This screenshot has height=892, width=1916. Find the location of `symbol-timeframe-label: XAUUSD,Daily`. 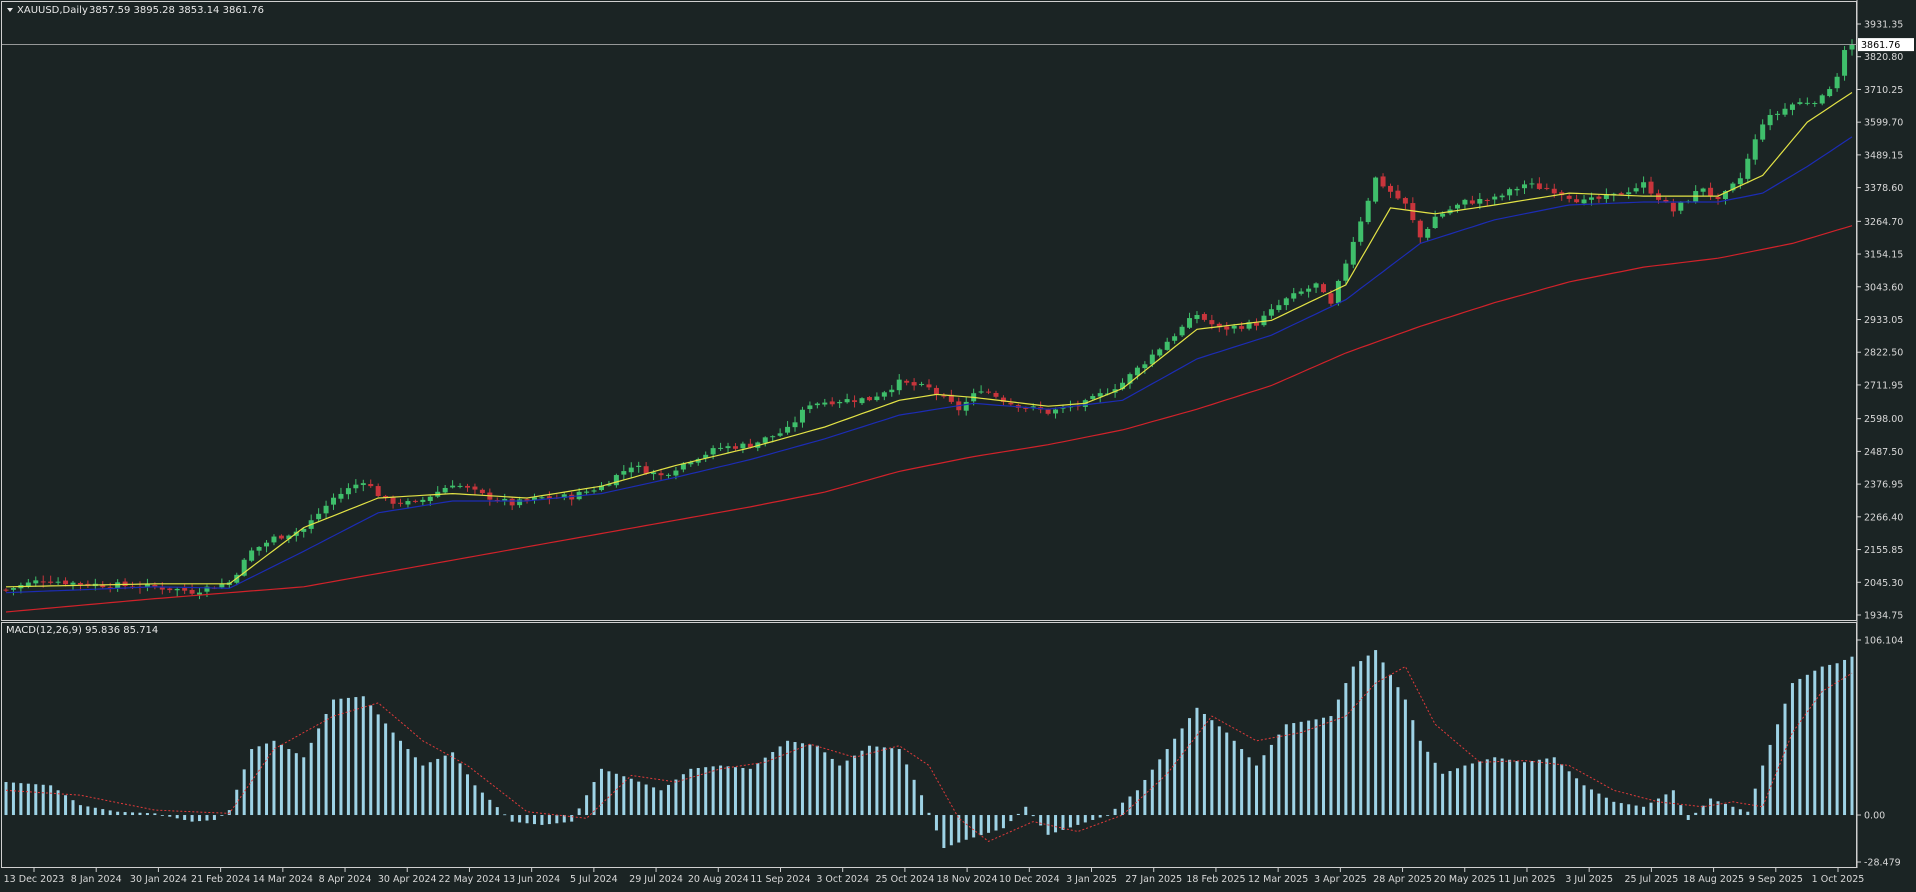

symbol-timeframe-label: XAUUSD,Daily is located at coordinates (52, 10).